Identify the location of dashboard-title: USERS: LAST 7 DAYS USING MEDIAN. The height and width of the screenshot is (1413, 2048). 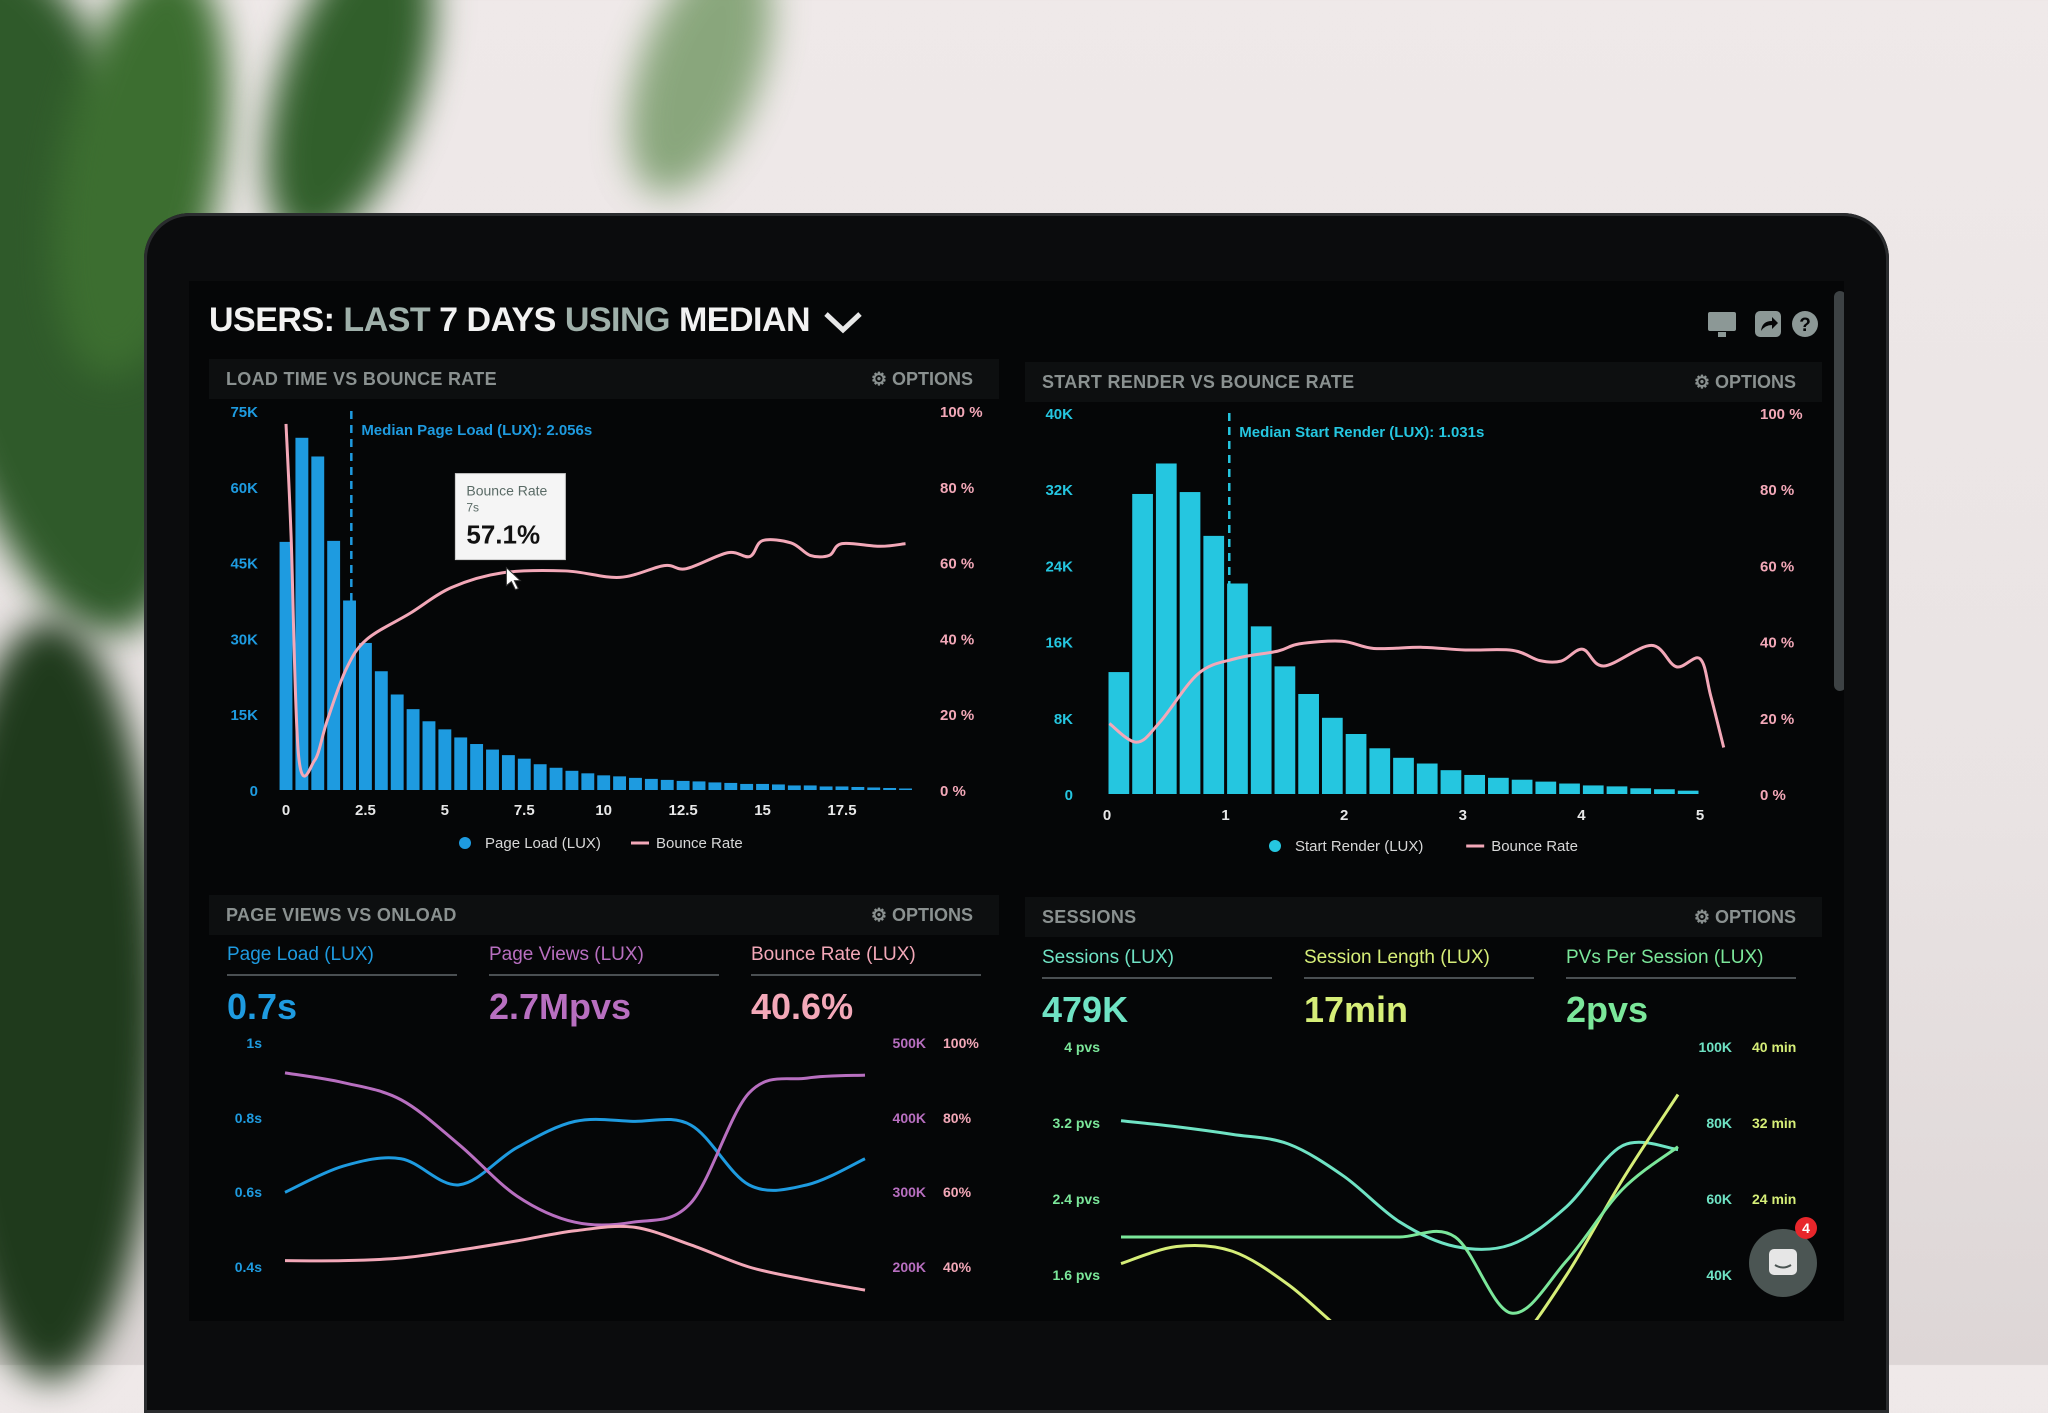
(536, 320).